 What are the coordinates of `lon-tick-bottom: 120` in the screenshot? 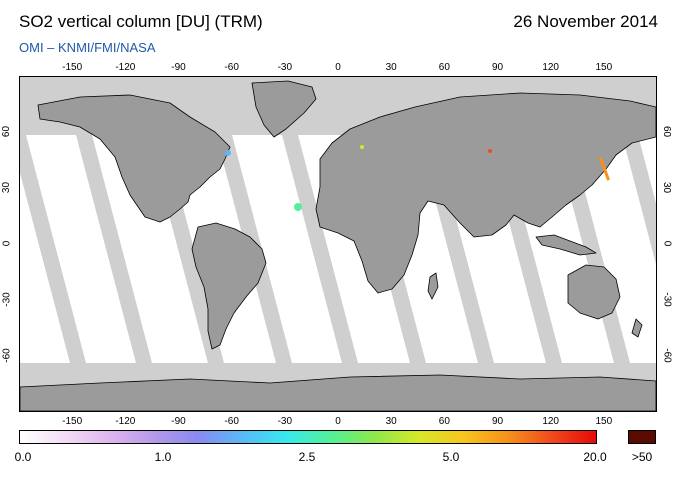 It's located at (550, 421).